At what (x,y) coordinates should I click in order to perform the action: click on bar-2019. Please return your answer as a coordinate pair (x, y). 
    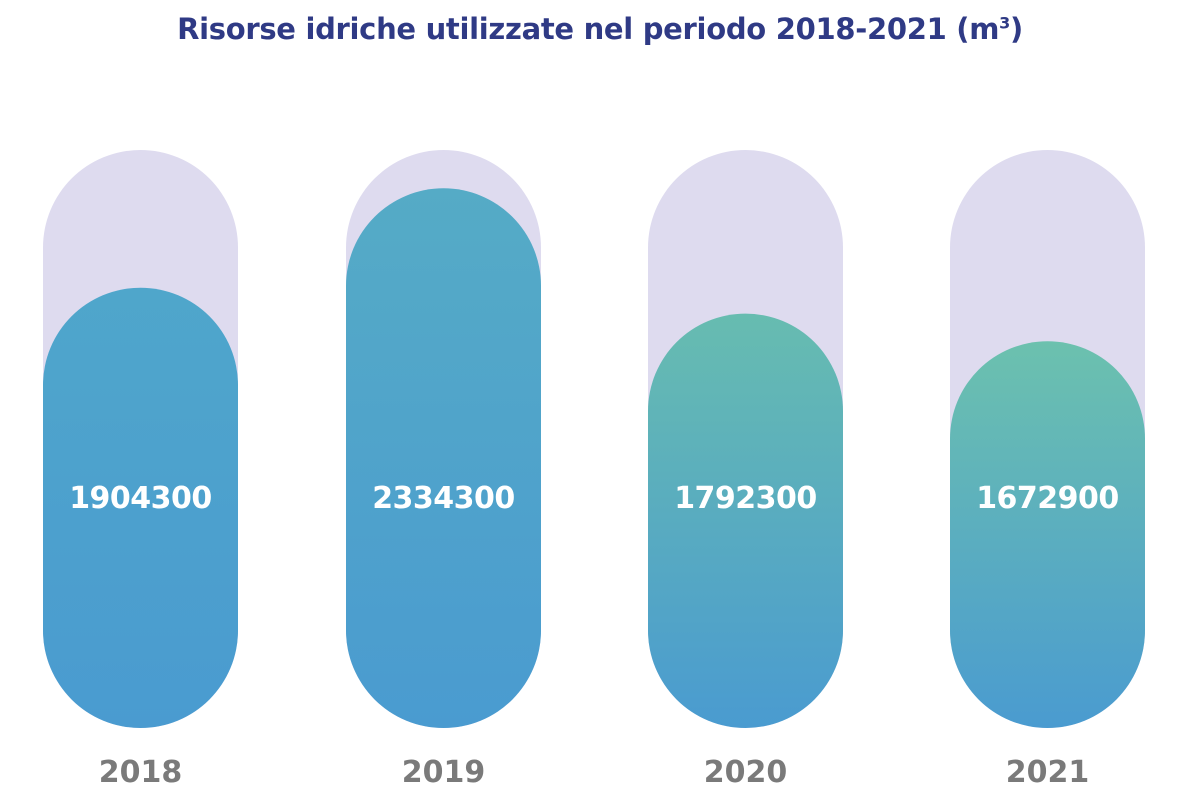
    Looking at the image, I should click on (443, 458).